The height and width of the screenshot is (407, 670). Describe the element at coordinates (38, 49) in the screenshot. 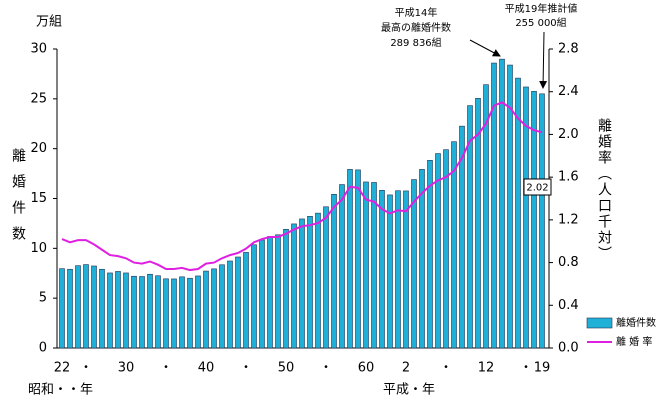

I see `y-tick-label: 30` at that location.